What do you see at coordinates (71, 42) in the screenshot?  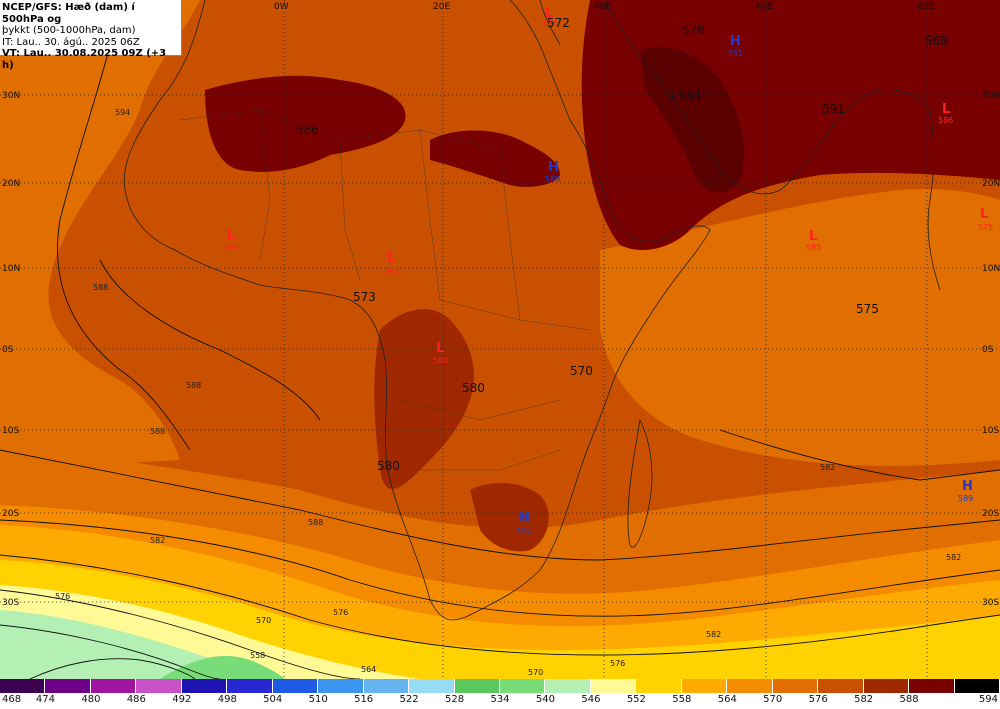 I see `header-init-time: IT: Lau.. 30. ágú.. 2025 06Z` at bounding box center [71, 42].